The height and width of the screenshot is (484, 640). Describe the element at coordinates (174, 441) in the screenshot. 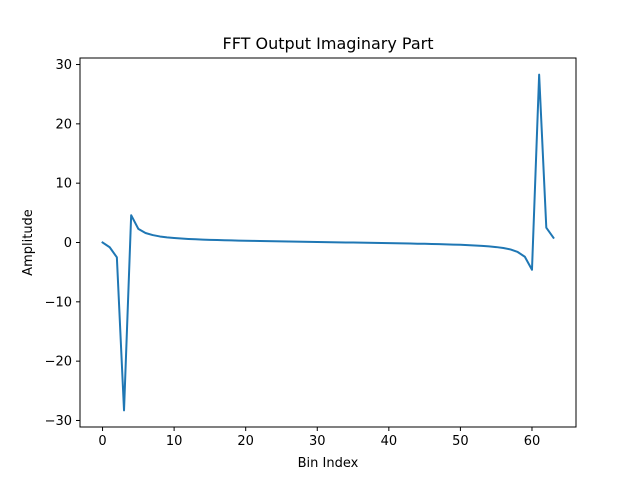

I see `x-tick-label: 10` at that location.